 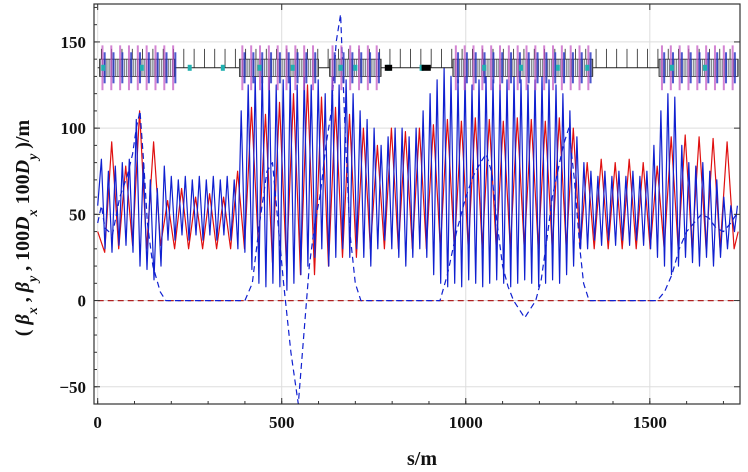 What do you see at coordinates (418, 68) in the screenshot?
I see `lattice-overlay` at bounding box center [418, 68].